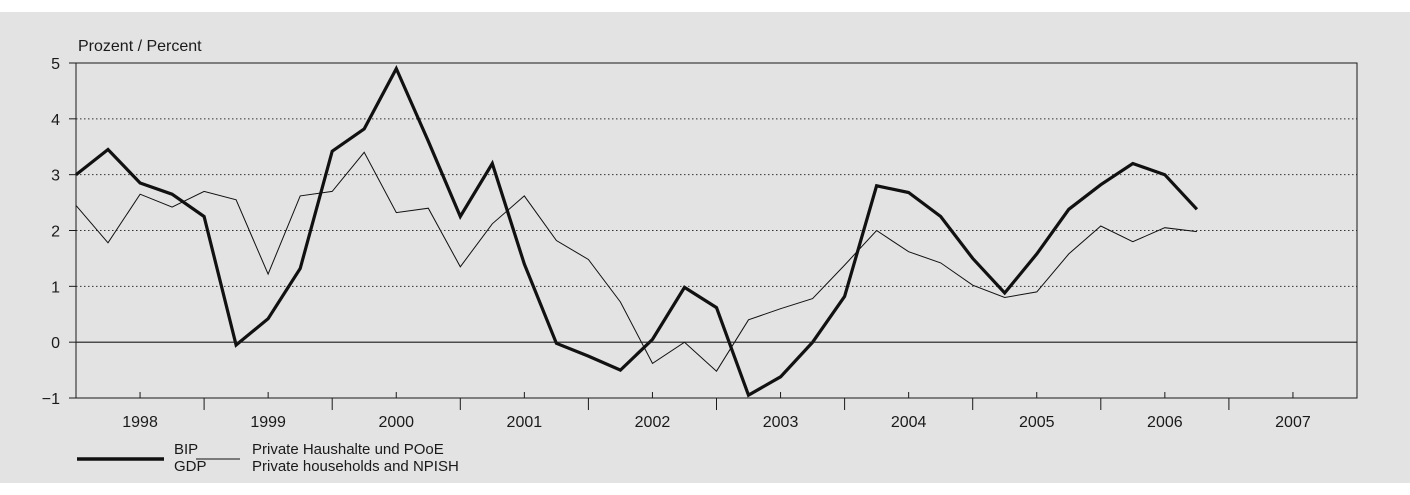  What do you see at coordinates (55, 287) in the screenshot?
I see `y-tick-label: 1` at bounding box center [55, 287].